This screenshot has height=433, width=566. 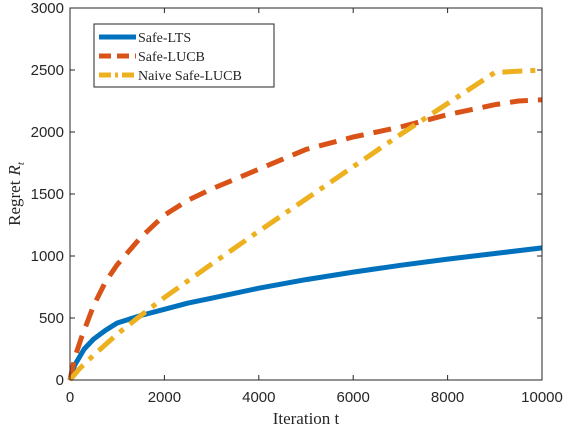 What do you see at coordinates (47, 194) in the screenshot?
I see `y-tick-label: 1500` at bounding box center [47, 194].